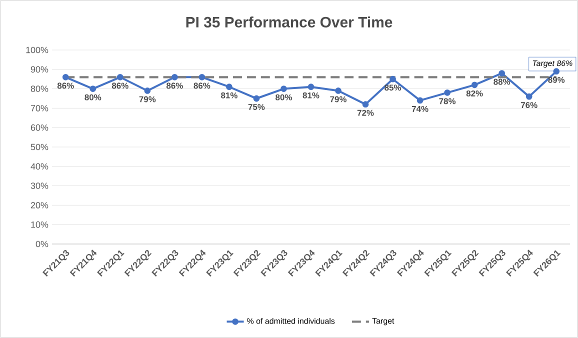 The height and width of the screenshot is (338, 578). What do you see at coordinates (502, 81) in the screenshot?
I see `data-label: 88%` at bounding box center [502, 81].